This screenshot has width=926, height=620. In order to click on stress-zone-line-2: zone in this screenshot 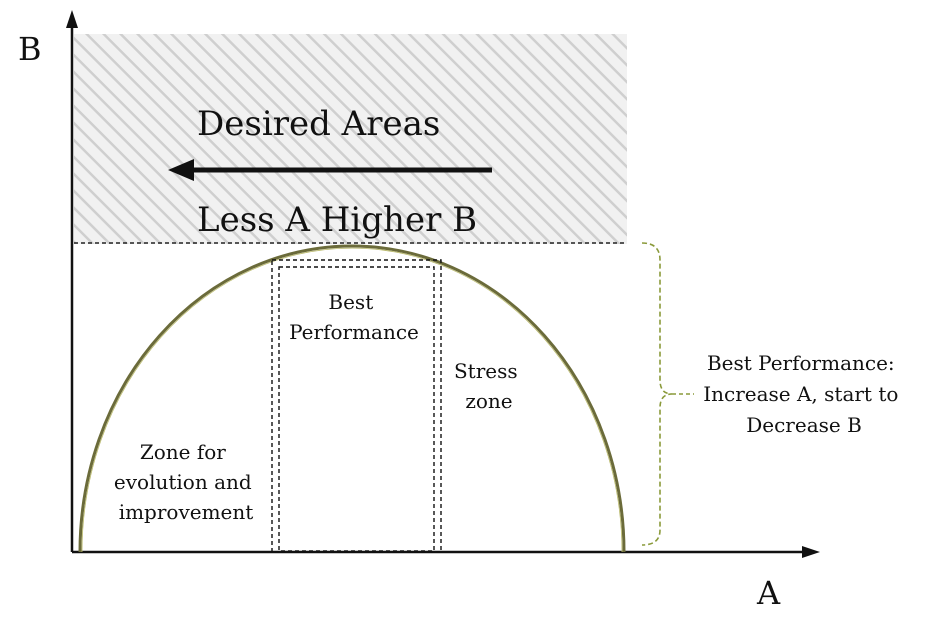, I will do `click(488, 401)`.